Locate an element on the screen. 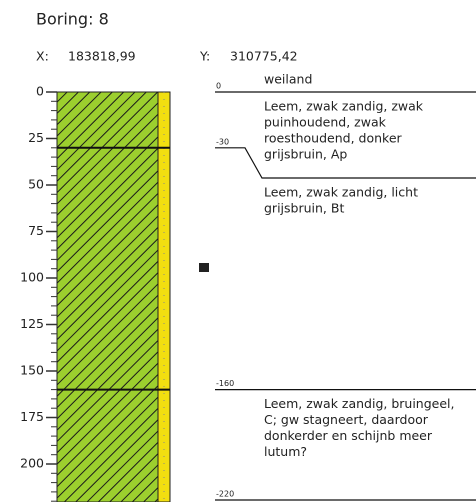  layer-boundary is located at coordinates (345, 163).